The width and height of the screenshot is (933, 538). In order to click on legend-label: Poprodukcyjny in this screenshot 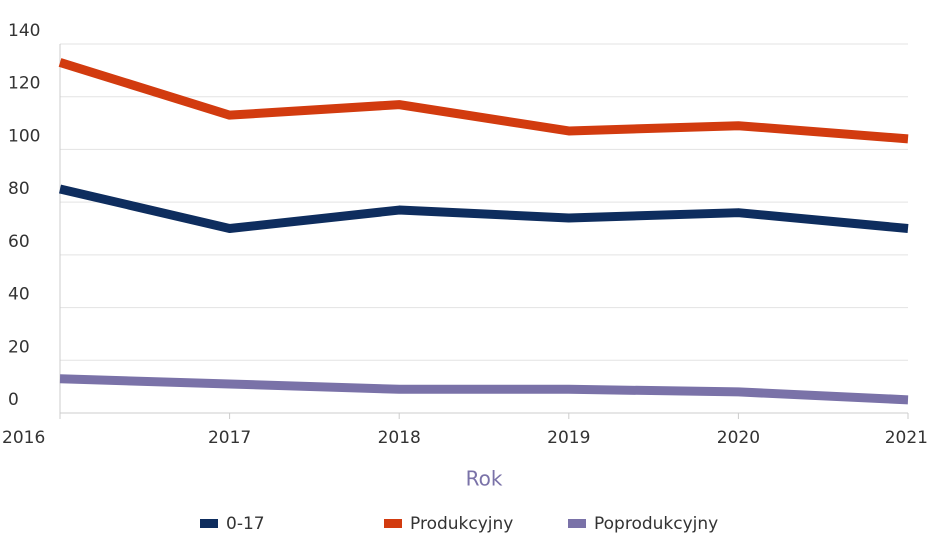, I will do `click(656, 524)`.